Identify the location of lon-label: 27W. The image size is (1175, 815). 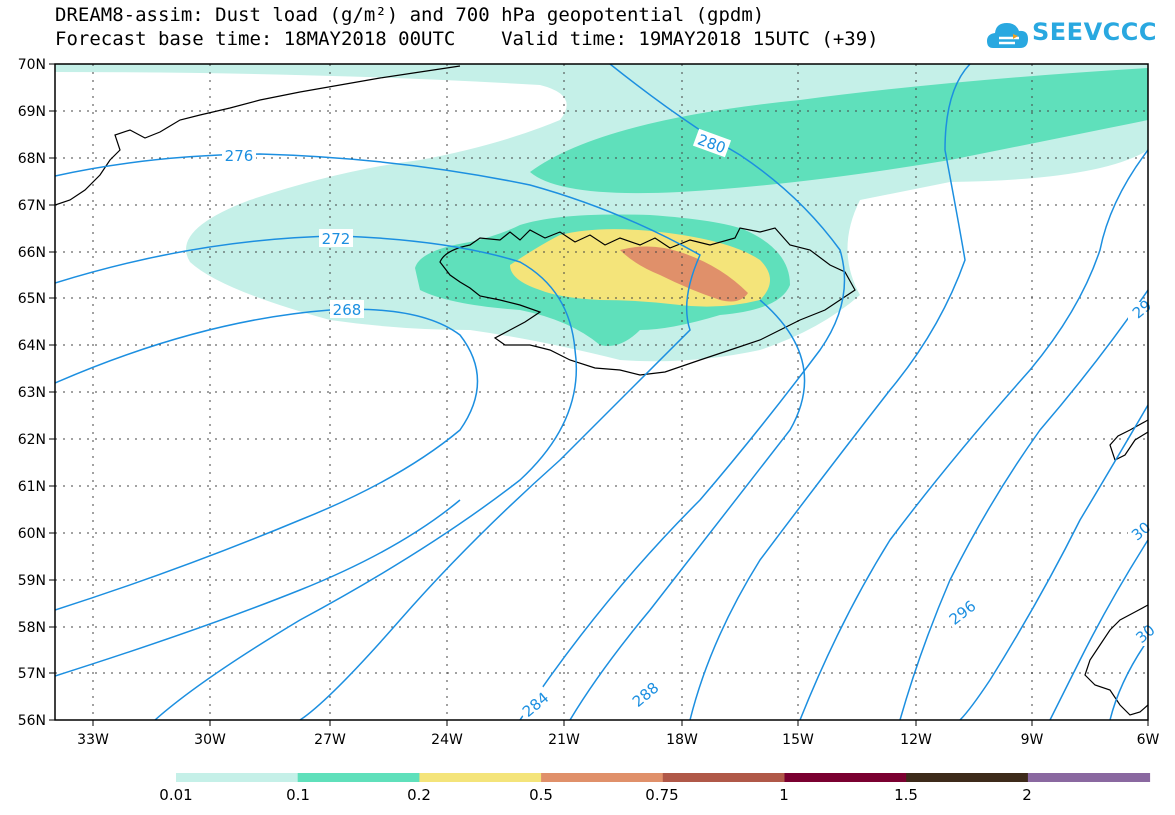
(330, 740).